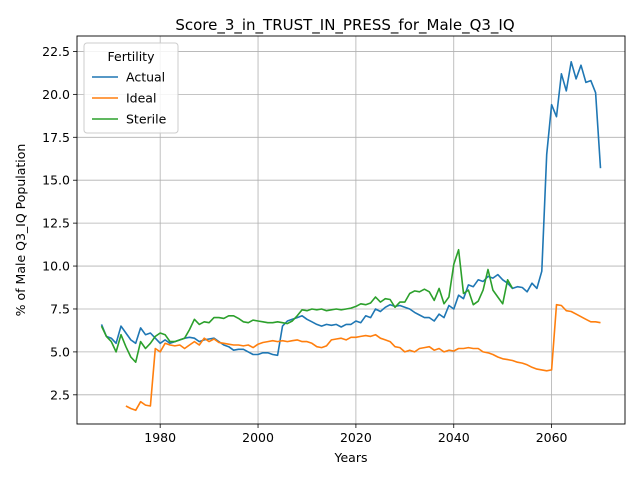 The image size is (640, 480). Describe the element at coordinates (56, 223) in the screenshot. I see `y-tick-label: 12.5` at that location.